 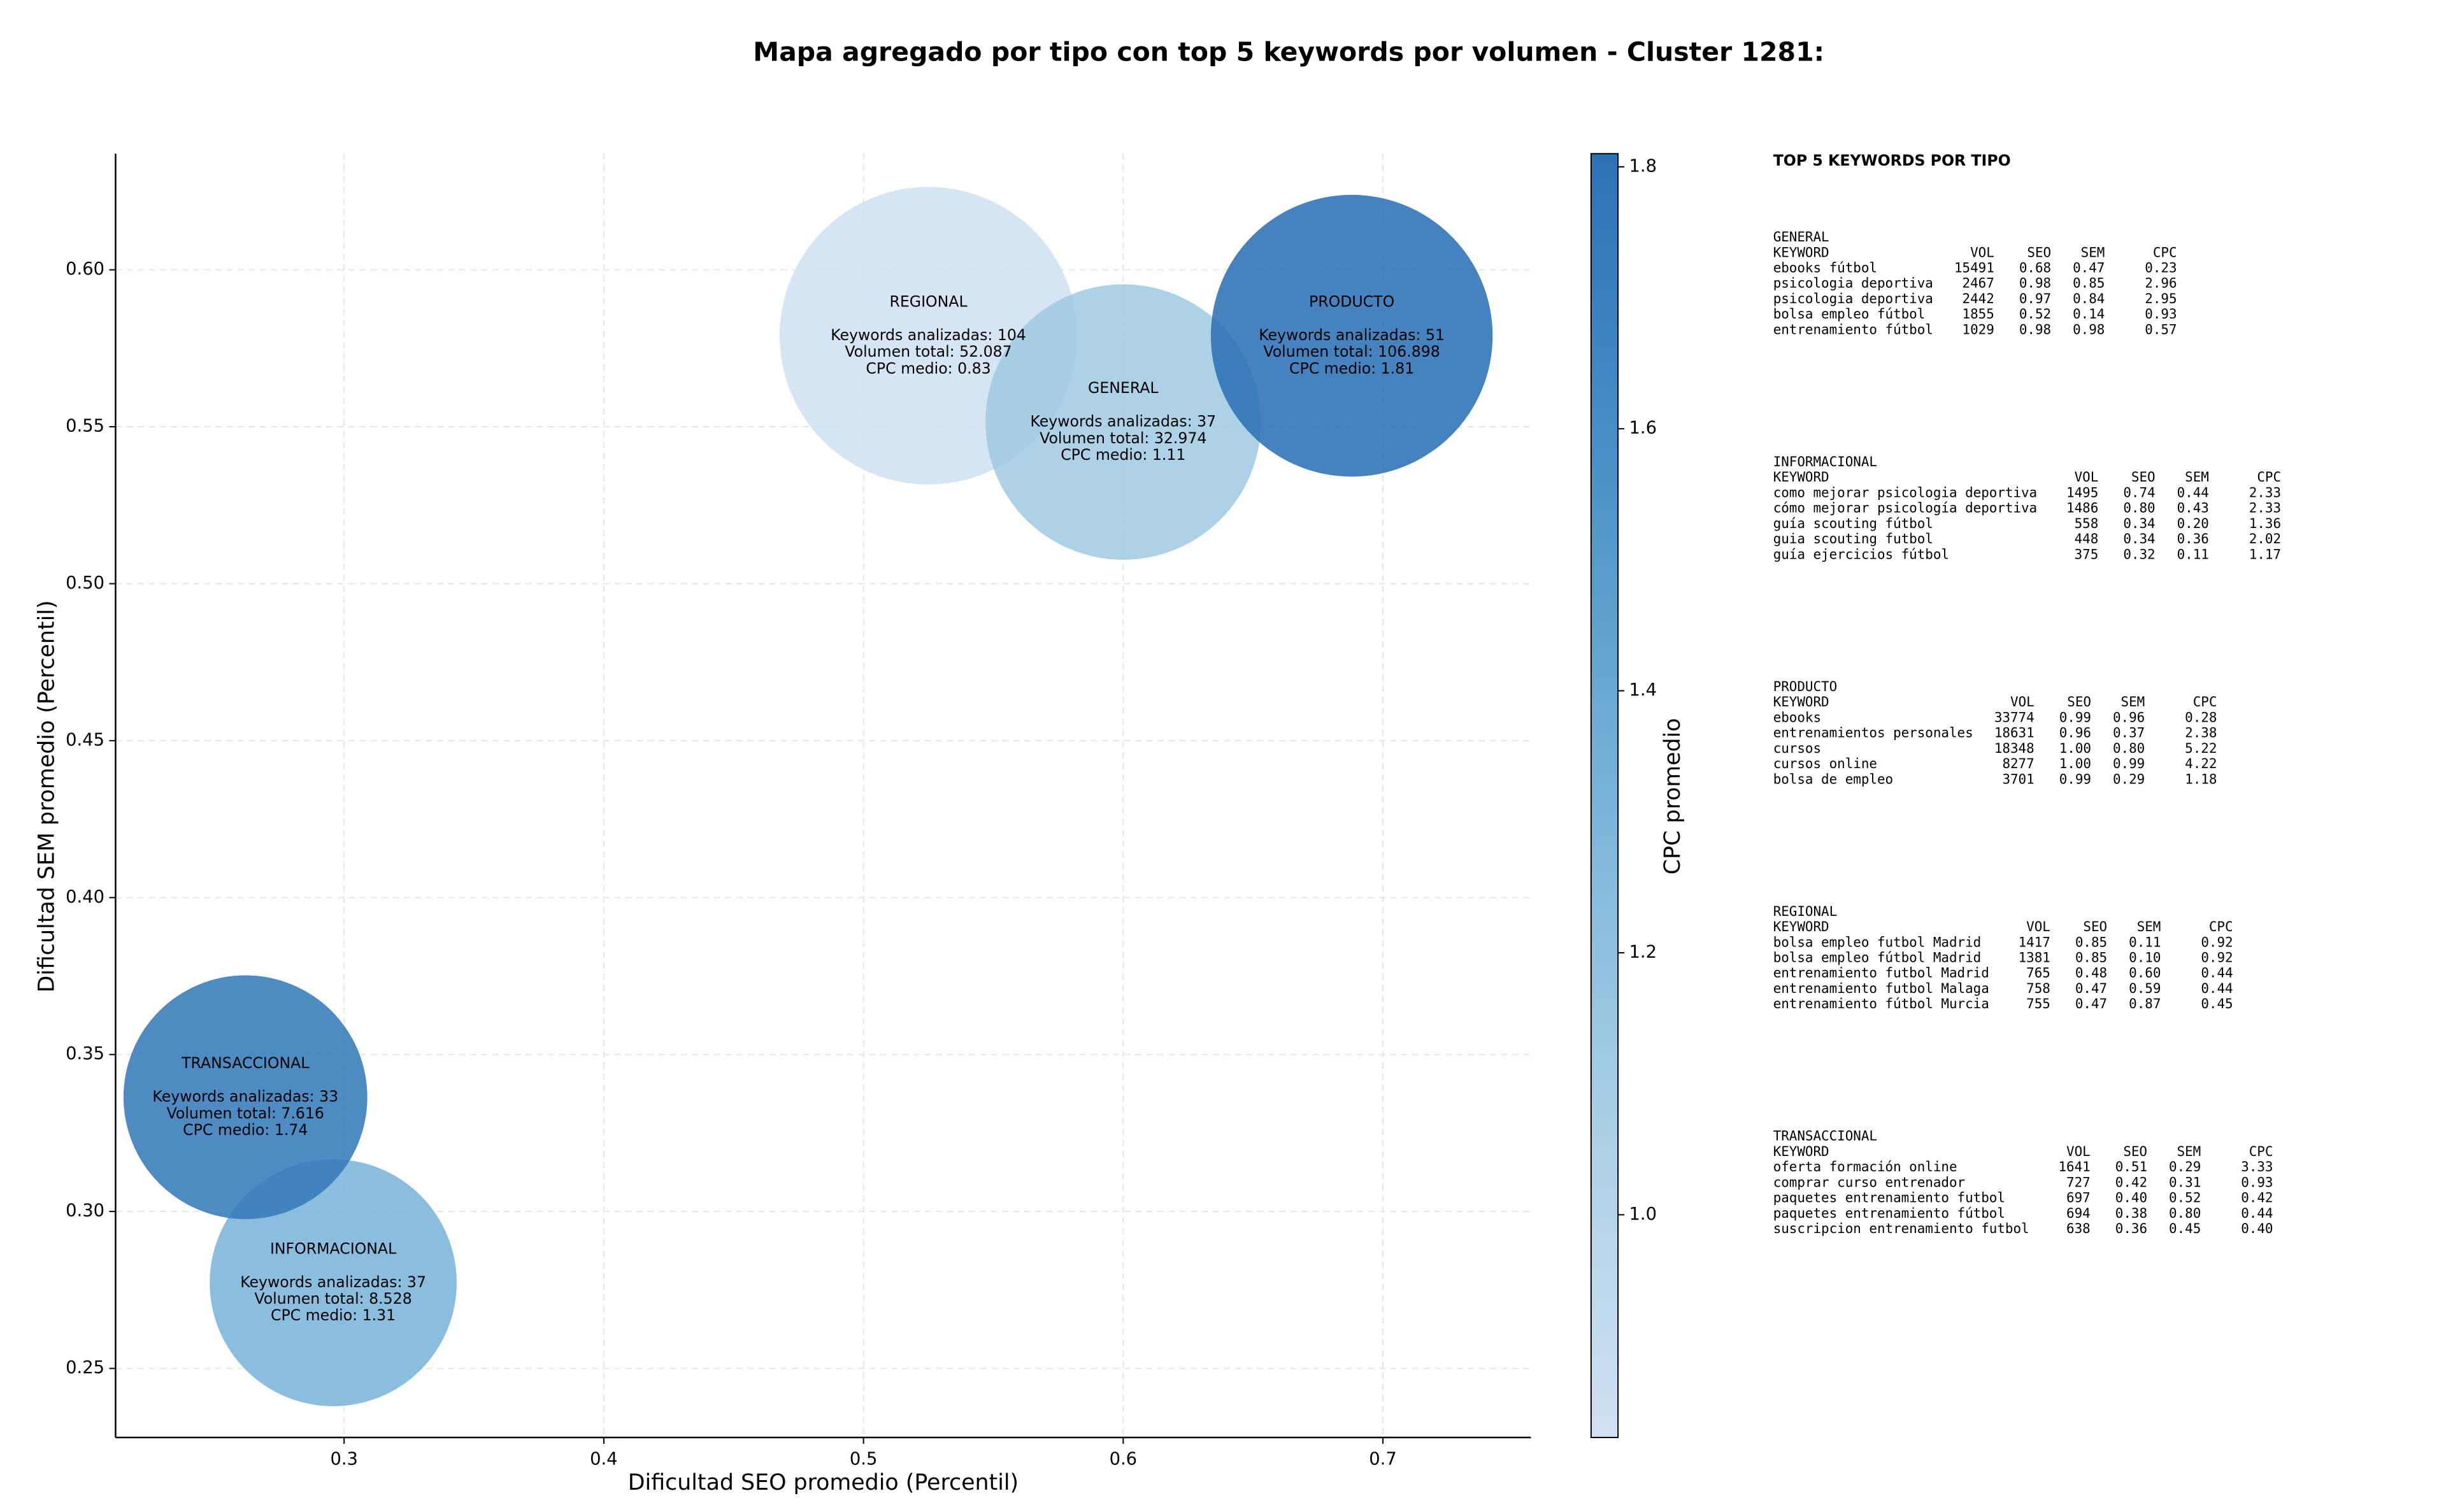 I want to click on bubble-name: PRODUCTO, so click(x=1351, y=301).